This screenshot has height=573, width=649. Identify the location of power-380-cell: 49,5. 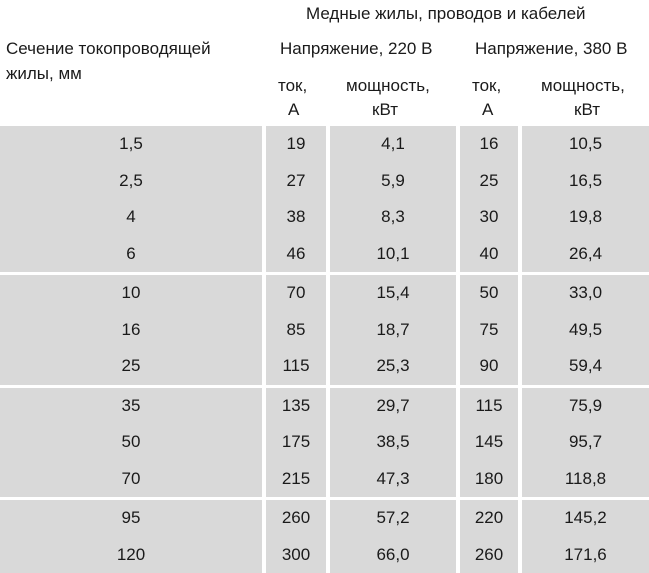
(585, 330).